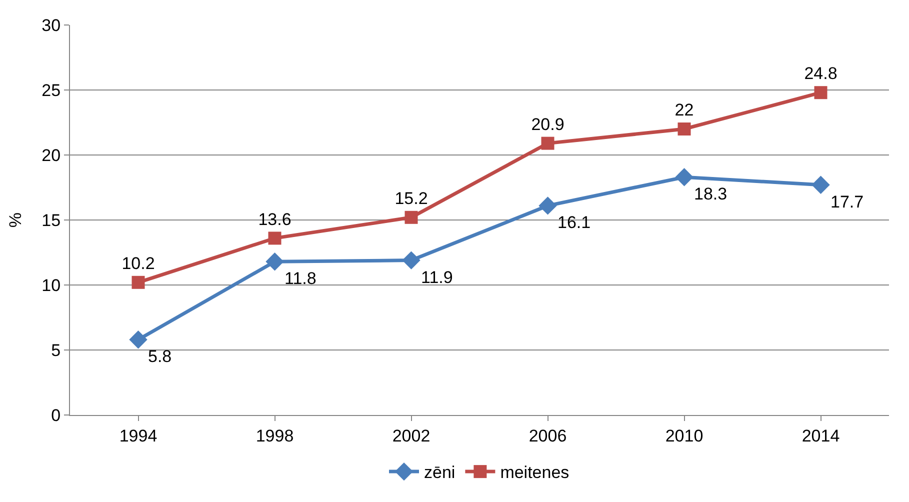 The image size is (909, 502). I want to click on data-label: 5.8, so click(160, 356).